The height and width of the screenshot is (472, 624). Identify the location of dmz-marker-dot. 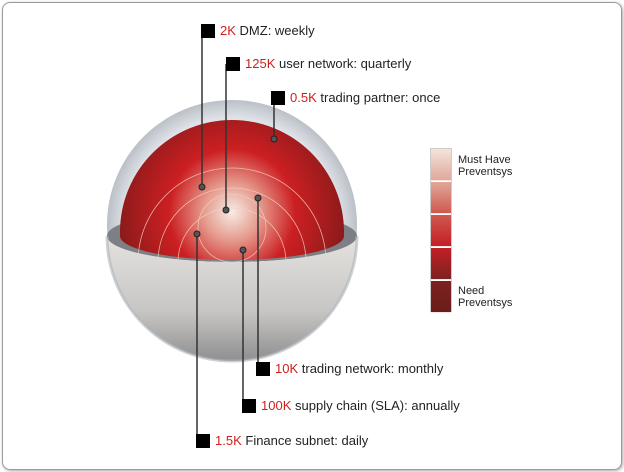
(202, 187).